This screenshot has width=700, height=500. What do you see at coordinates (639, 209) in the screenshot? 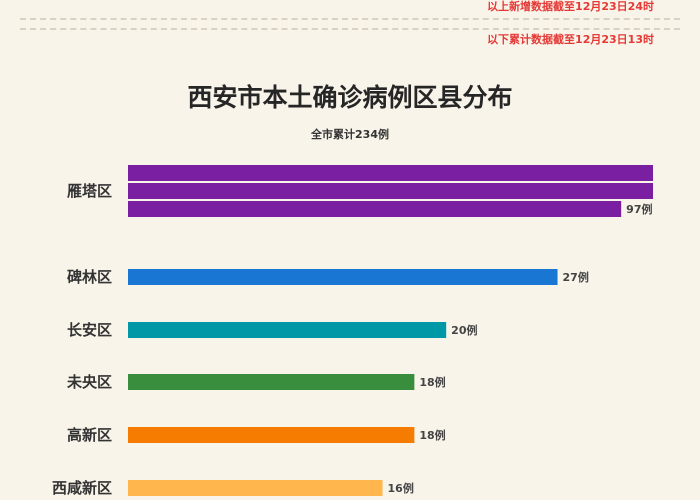
I see `value-label-1: 97例` at bounding box center [639, 209].